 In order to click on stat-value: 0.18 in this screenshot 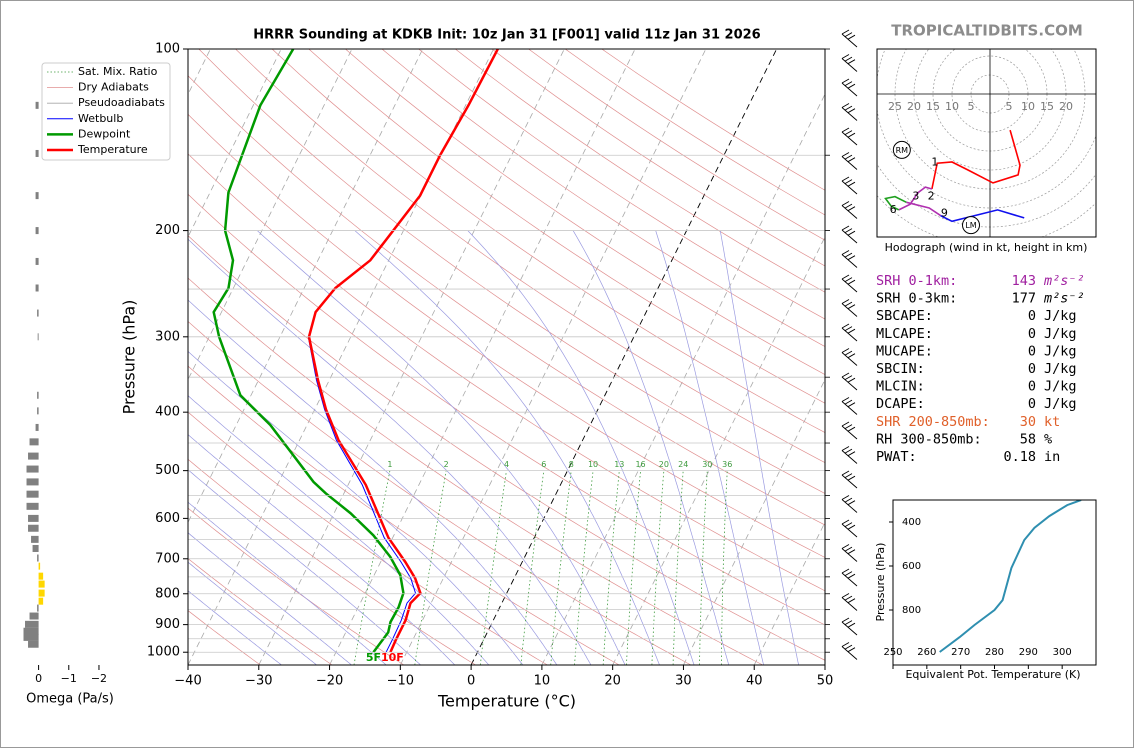, I will do `click(1019, 457)`.